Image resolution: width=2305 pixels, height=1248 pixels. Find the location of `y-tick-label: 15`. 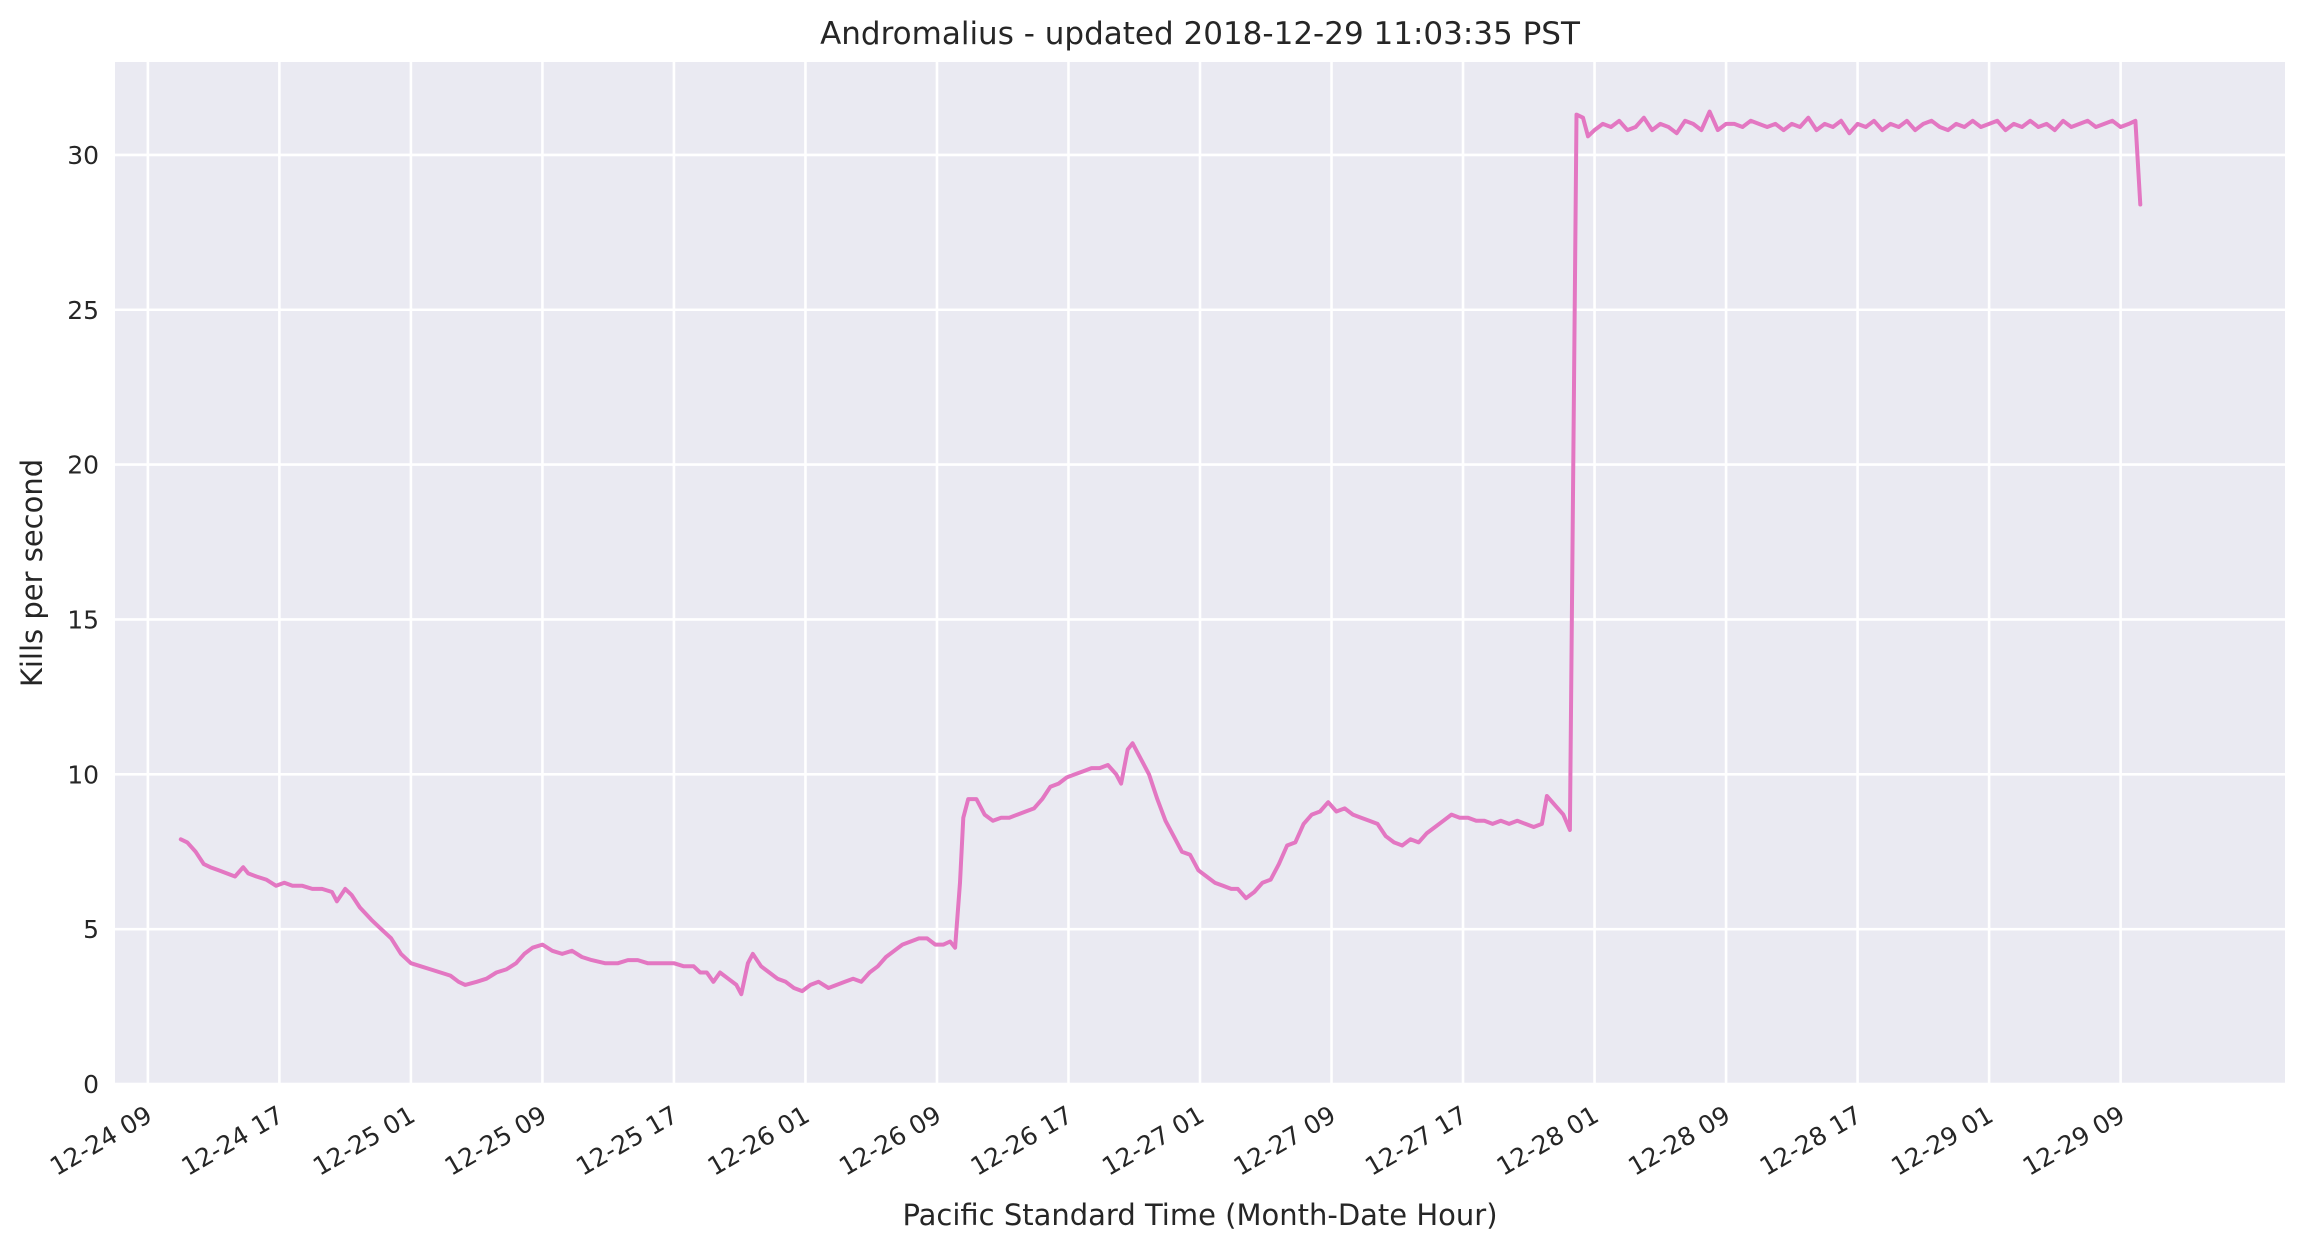

y-tick-label: 15 is located at coordinates (83, 619).